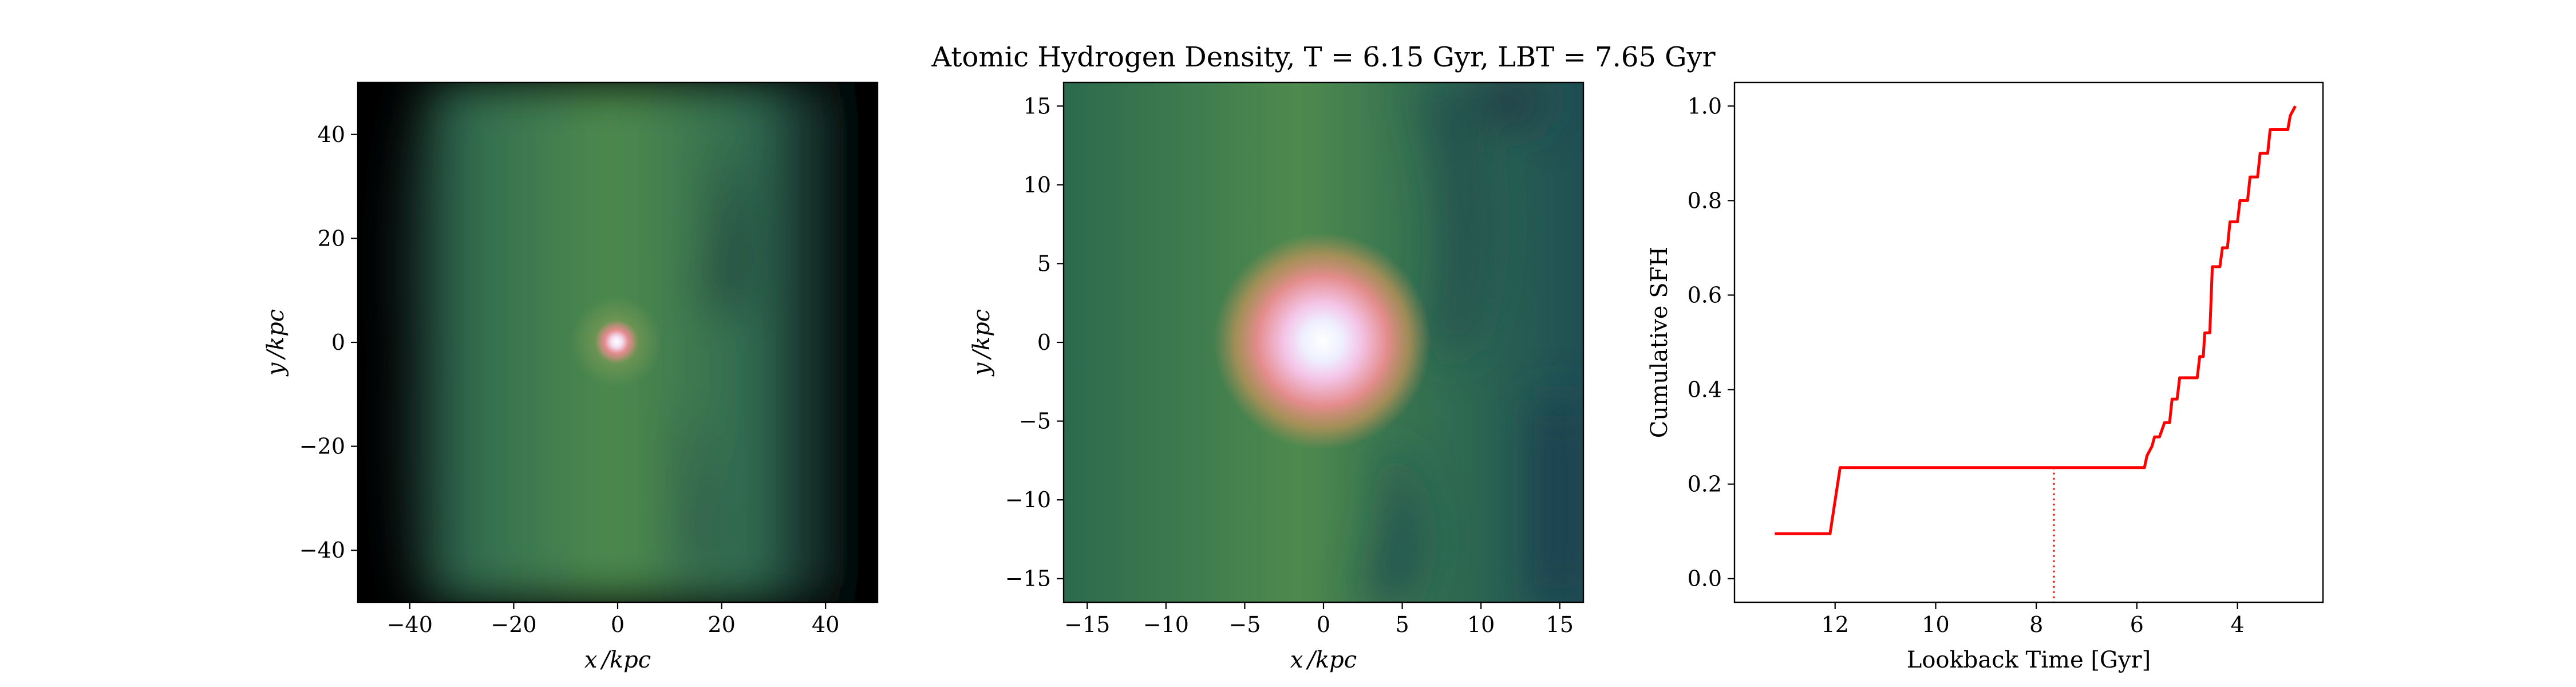  What do you see at coordinates (1044, 264) in the screenshot?
I see `y-tick-label: 5` at bounding box center [1044, 264].